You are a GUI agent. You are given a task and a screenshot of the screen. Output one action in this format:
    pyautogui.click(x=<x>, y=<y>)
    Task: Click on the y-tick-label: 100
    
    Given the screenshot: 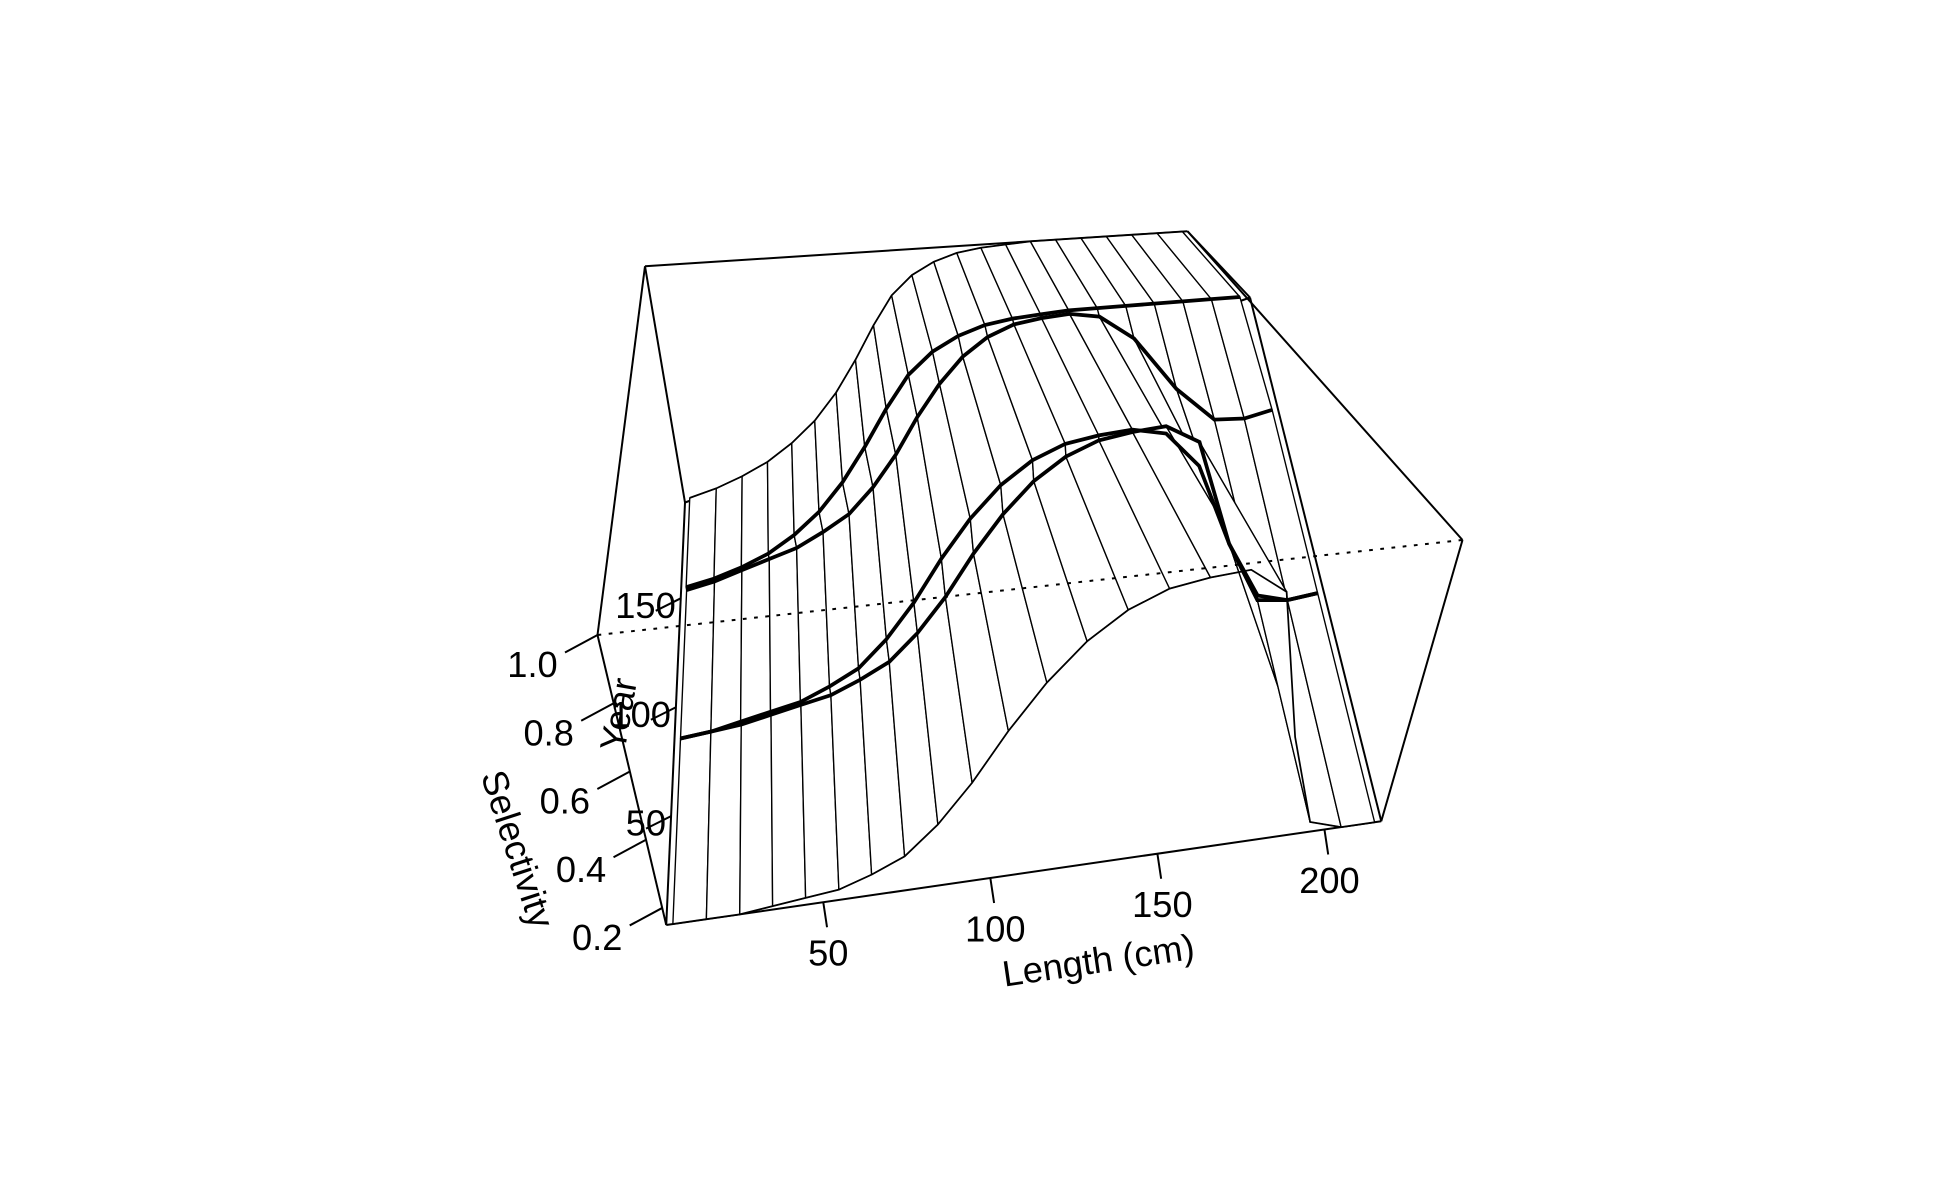 What is the action you would take?
    pyautogui.click(x=640, y=714)
    